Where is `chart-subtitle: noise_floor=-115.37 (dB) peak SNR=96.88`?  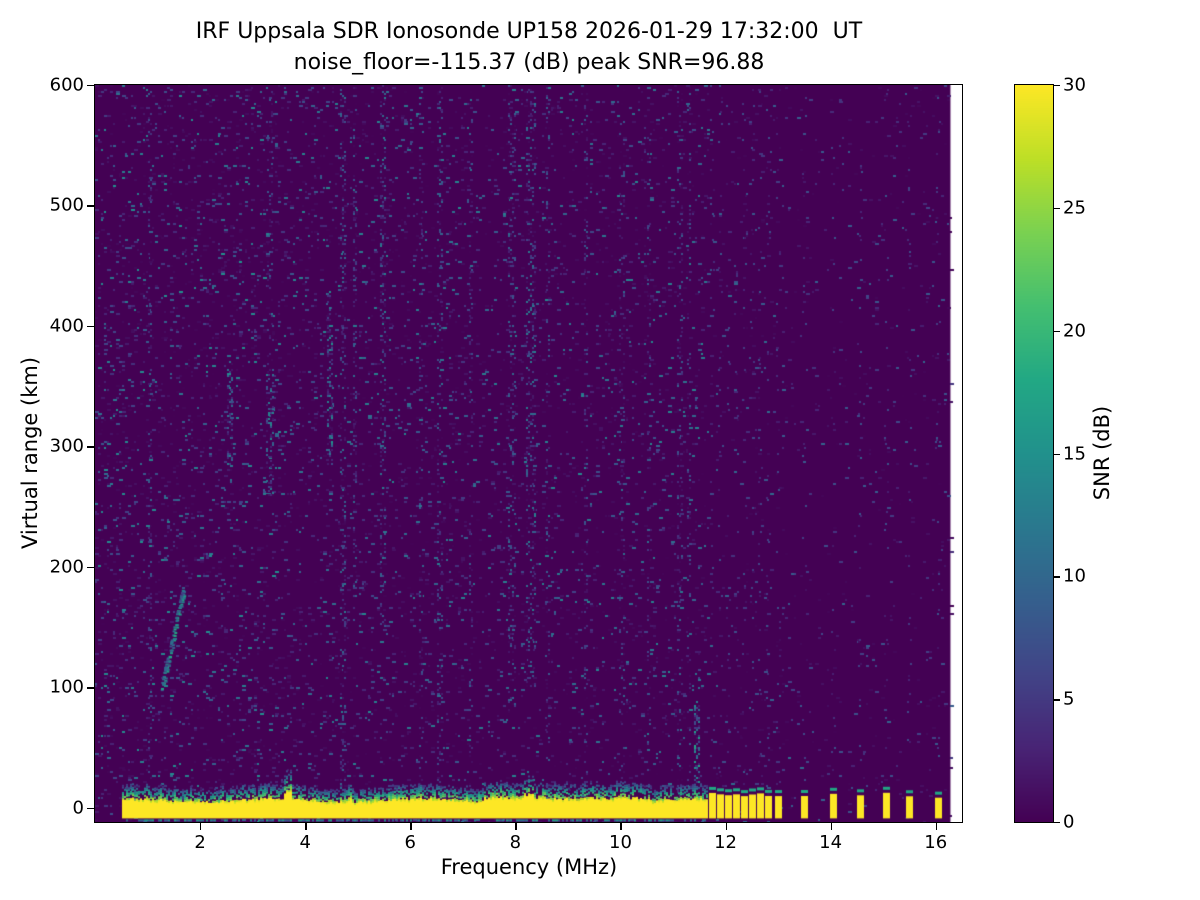 chart-subtitle: noise_floor=-115.37 (dB) peak SNR=96.88 is located at coordinates (529, 62).